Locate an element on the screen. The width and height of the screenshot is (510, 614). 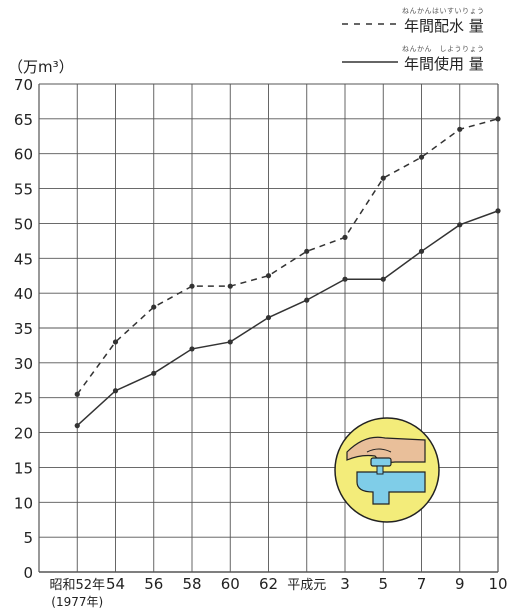
y-tick-label: 35 is located at coordinates (23, 329).